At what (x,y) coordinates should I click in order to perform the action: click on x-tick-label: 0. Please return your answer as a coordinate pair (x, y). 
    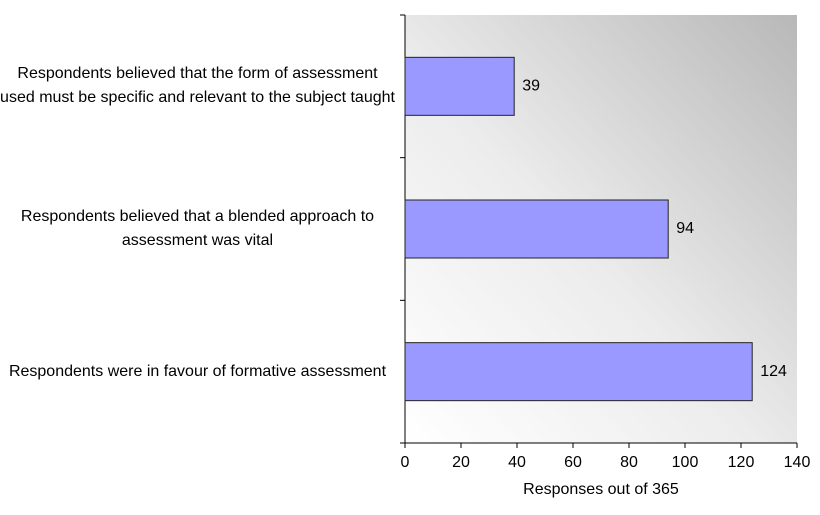
    Looking at the image, I should click on (405, 462).